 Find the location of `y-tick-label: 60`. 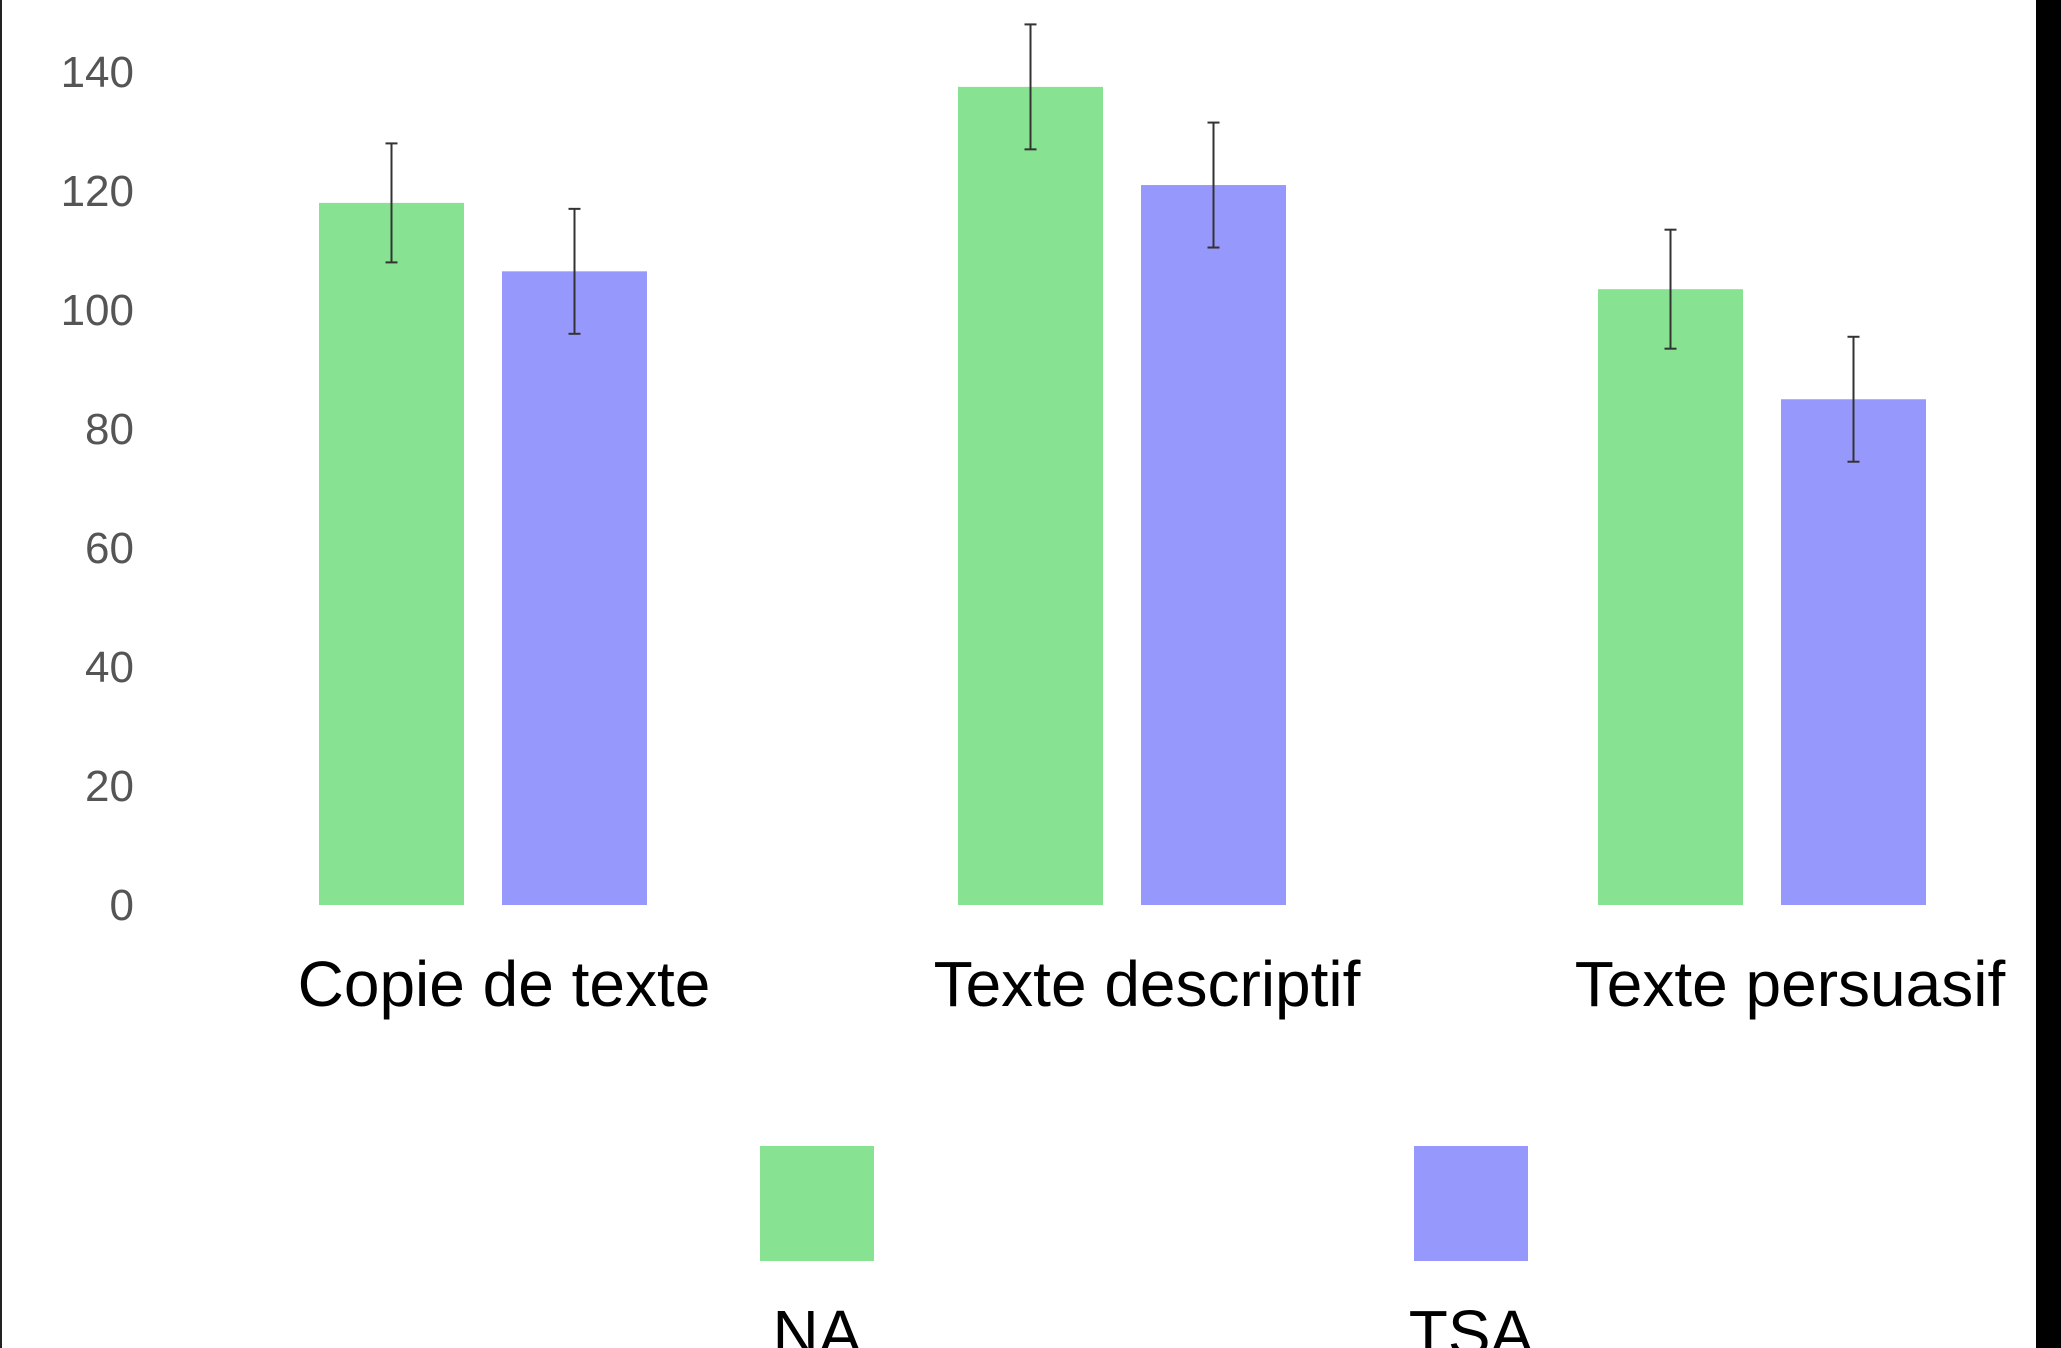

y-tick-label: 60 is located at coordinates (109, 548).